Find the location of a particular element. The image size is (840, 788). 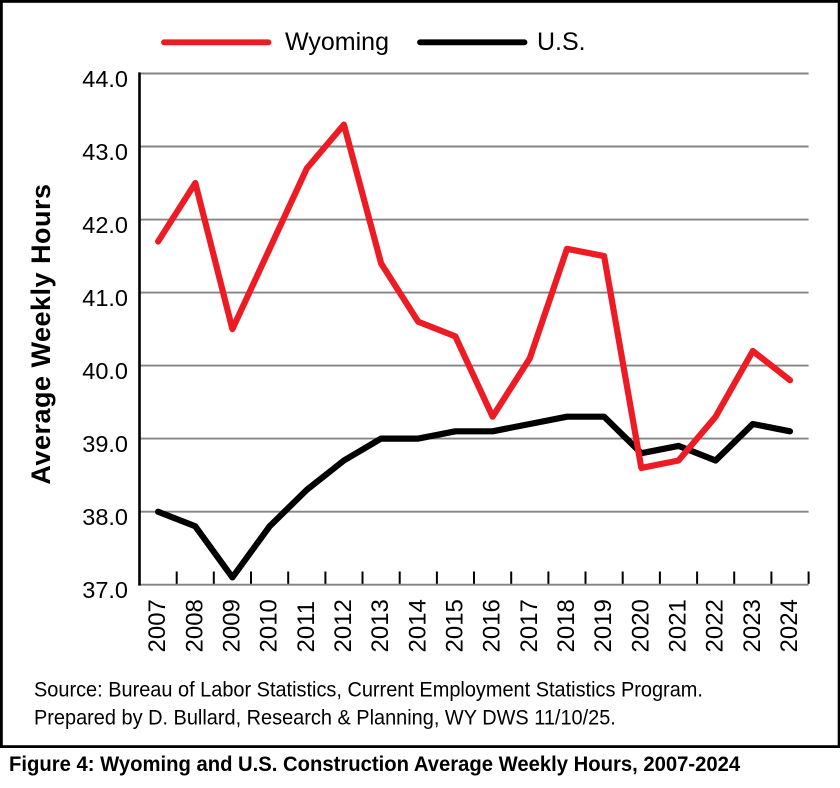

svg-text: 43.0 is located at coordinates (105, 152).